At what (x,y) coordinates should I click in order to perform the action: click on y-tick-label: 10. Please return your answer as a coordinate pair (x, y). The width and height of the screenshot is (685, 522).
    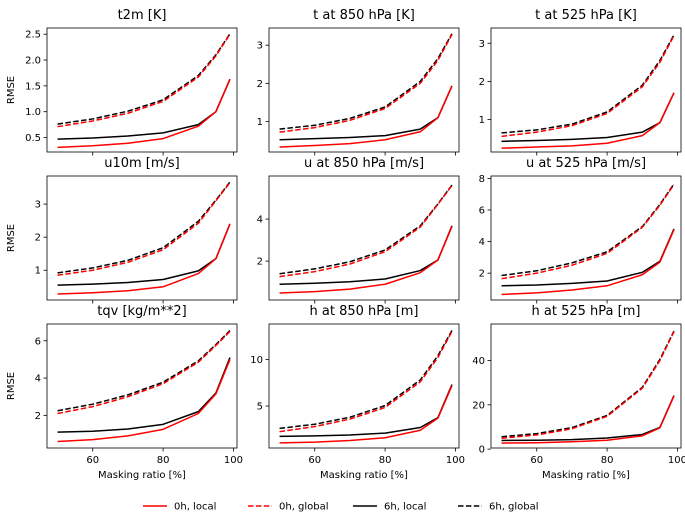
    Looking at the image, I should click on (256, 360).